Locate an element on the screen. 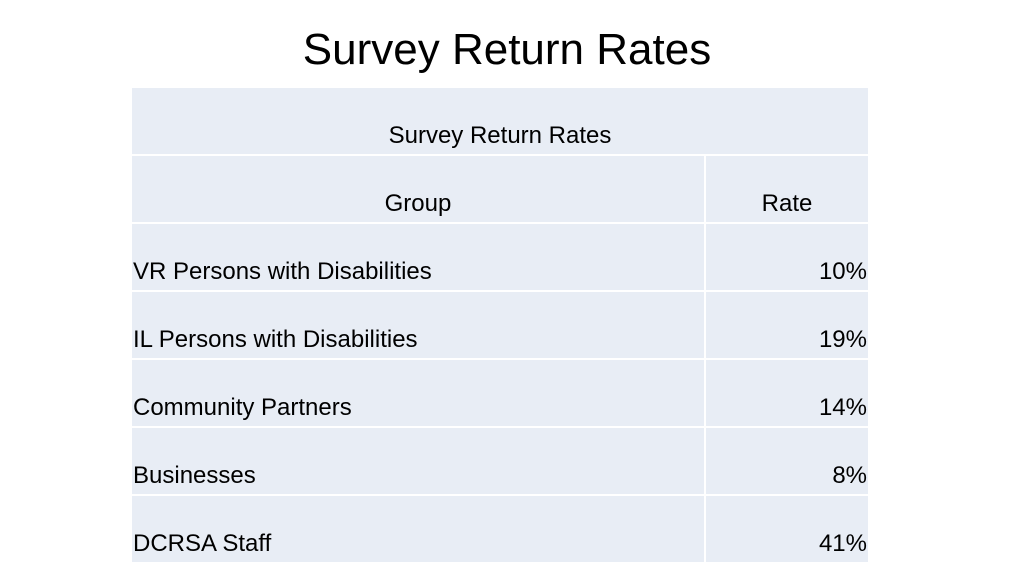 The height and width of the screenshot is (575, 1024). rate-cell: 41% is located at coordinates (787, 529).